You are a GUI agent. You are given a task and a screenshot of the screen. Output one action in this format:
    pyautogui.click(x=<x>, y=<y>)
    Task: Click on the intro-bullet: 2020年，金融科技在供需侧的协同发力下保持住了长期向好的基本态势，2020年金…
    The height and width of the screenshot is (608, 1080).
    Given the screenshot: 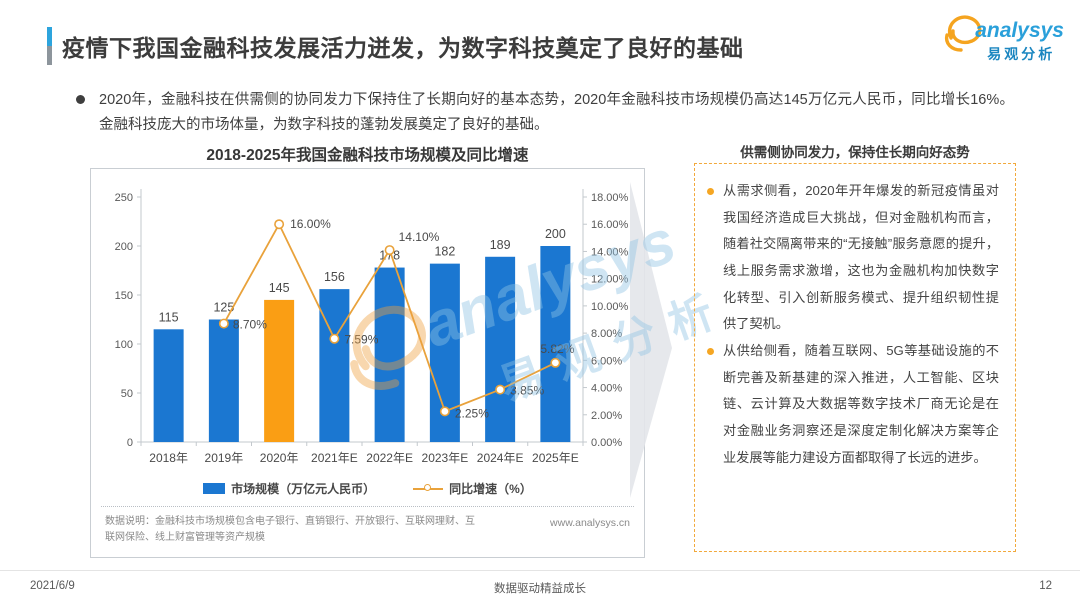 What is the action you would take?
    pyautogui.click(x=545, y=113)
    